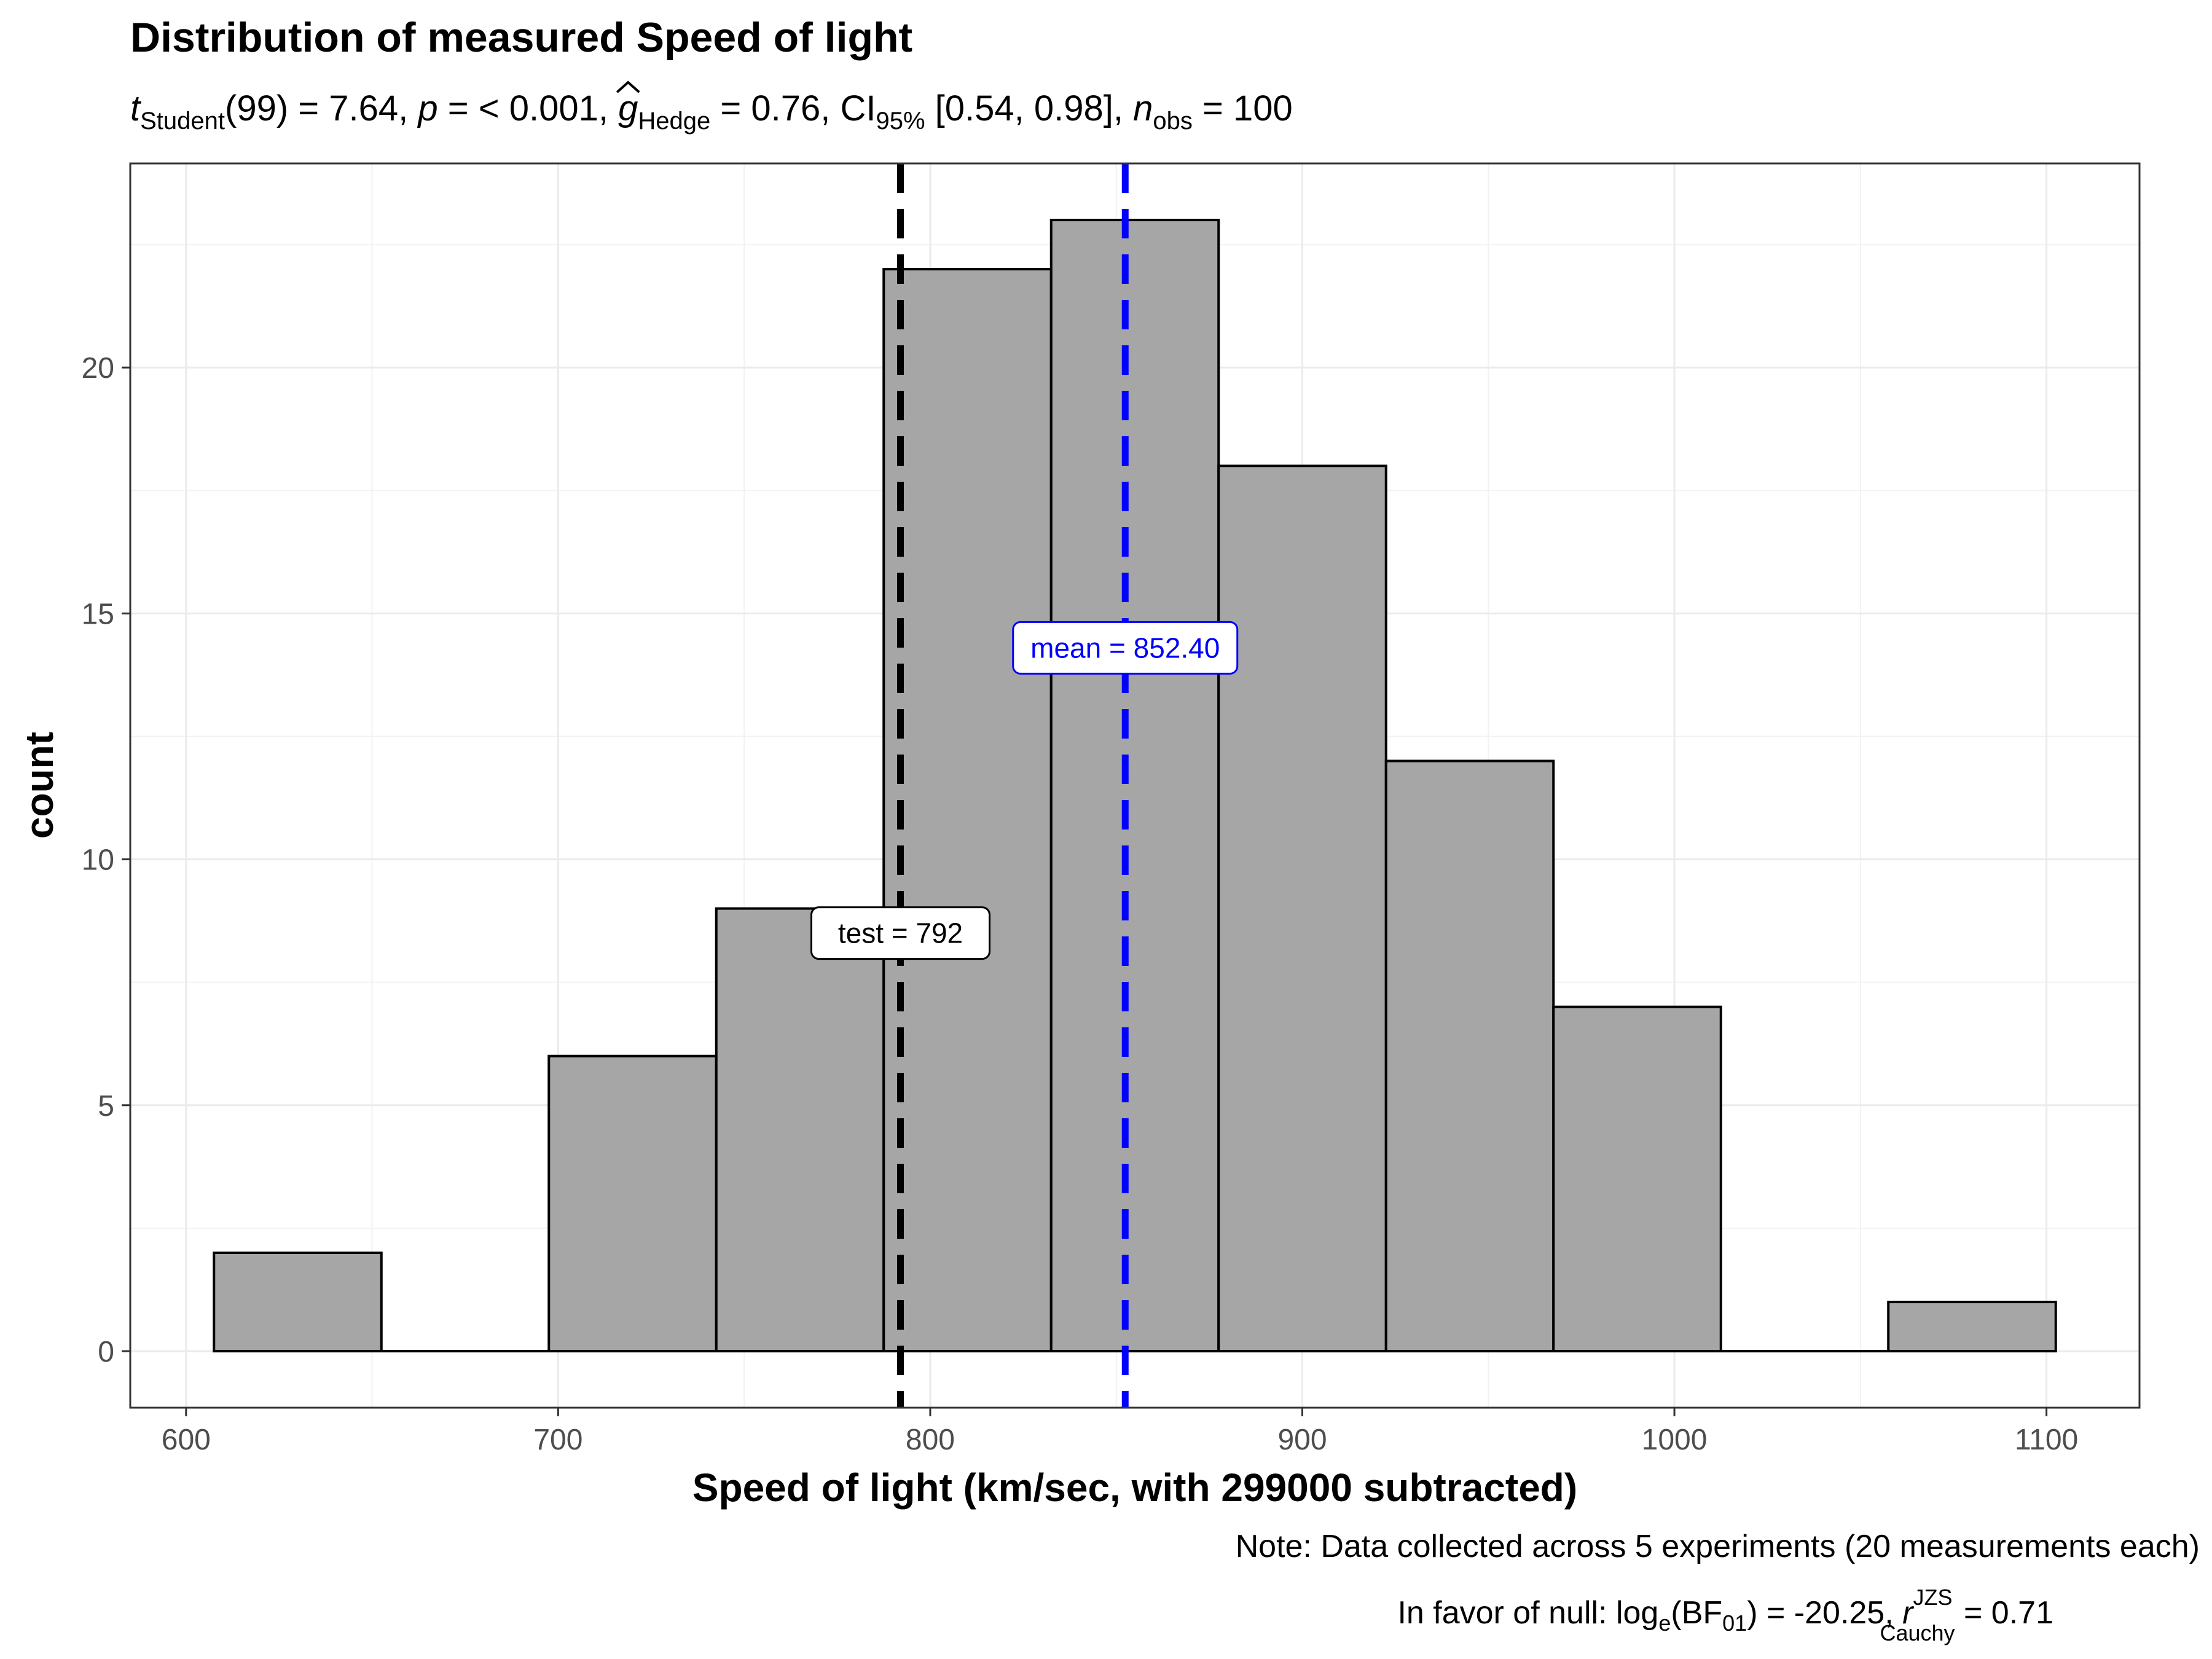  Describe the element at coordinates (1824, 1613) in the screenshot. I see `caption-bf-value: ) = -20.25,` at that location.